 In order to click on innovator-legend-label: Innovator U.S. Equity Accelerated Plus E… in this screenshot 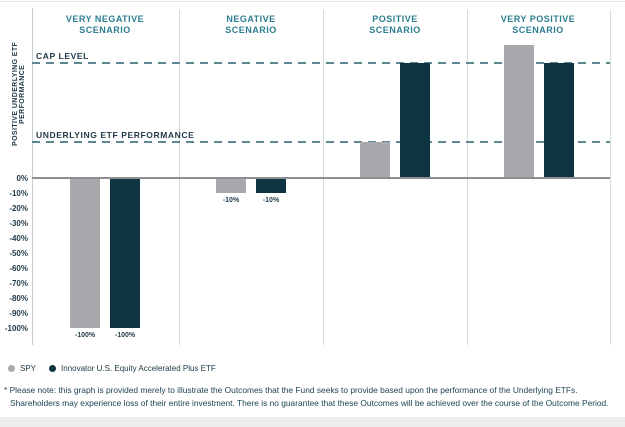, I will do `click(138, 368)`.